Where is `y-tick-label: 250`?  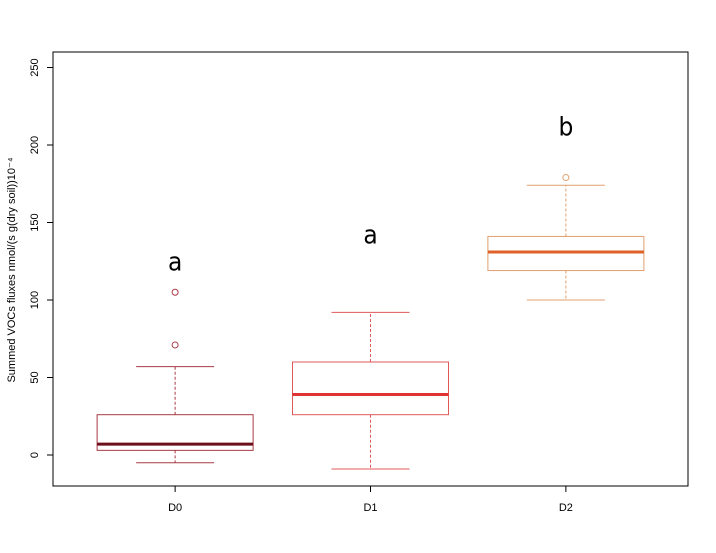 y-tick-label: 250 is located at coordinates (35, 67).